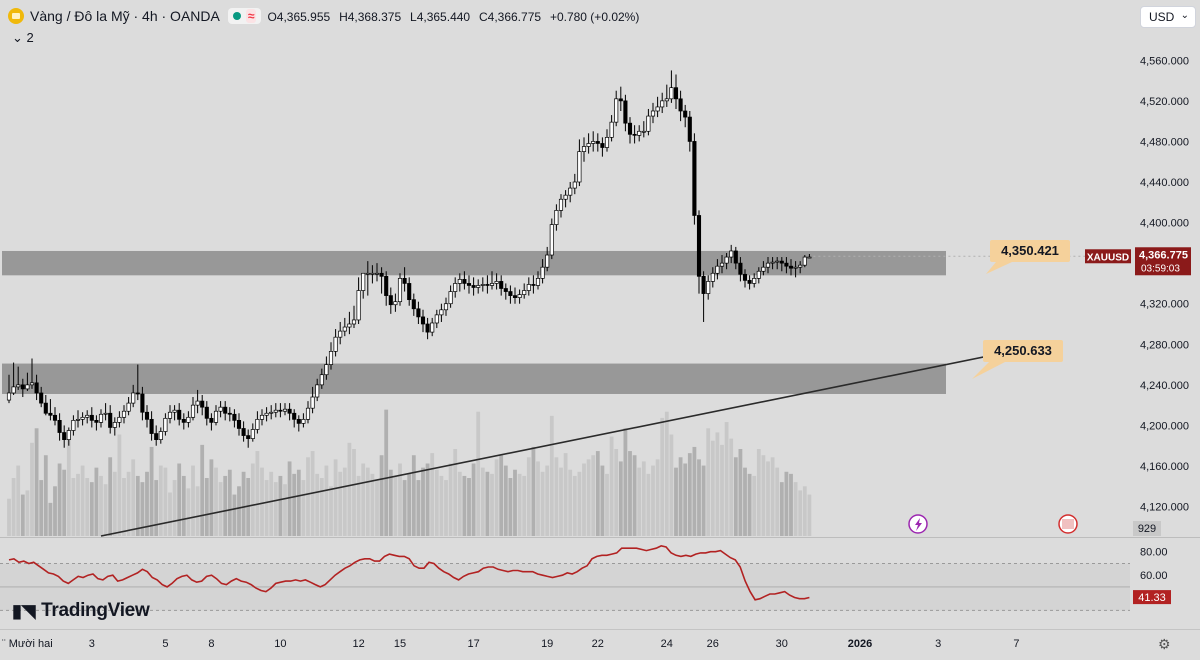  What do you see at coordinates (1164, 61) in the screenshot?
I see `y-tick-label: 4,560.000` at bounding box center [1164, 61].